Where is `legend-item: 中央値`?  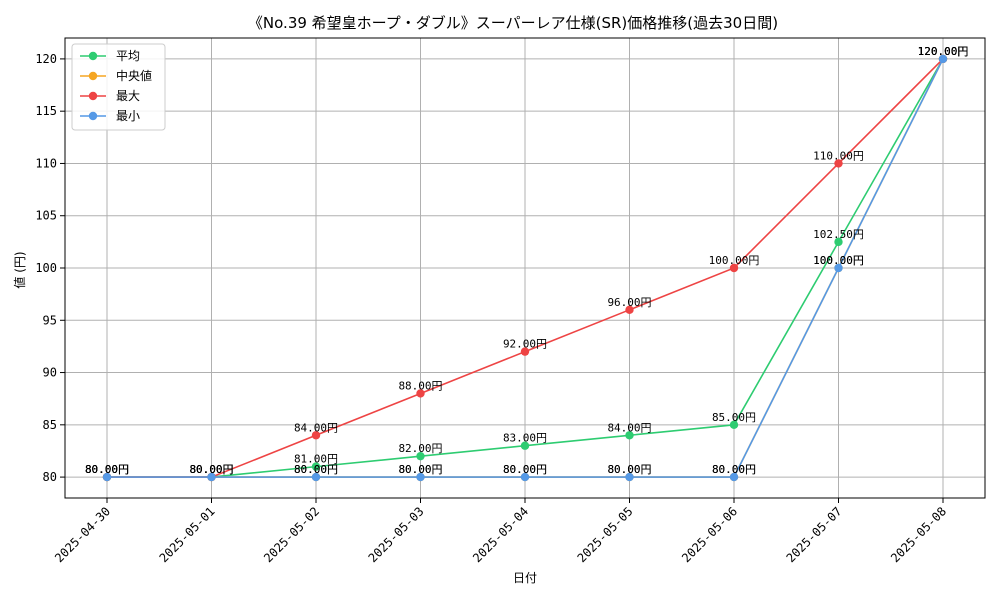
legend-item: 中央値 is located at coordinates (116, 75).